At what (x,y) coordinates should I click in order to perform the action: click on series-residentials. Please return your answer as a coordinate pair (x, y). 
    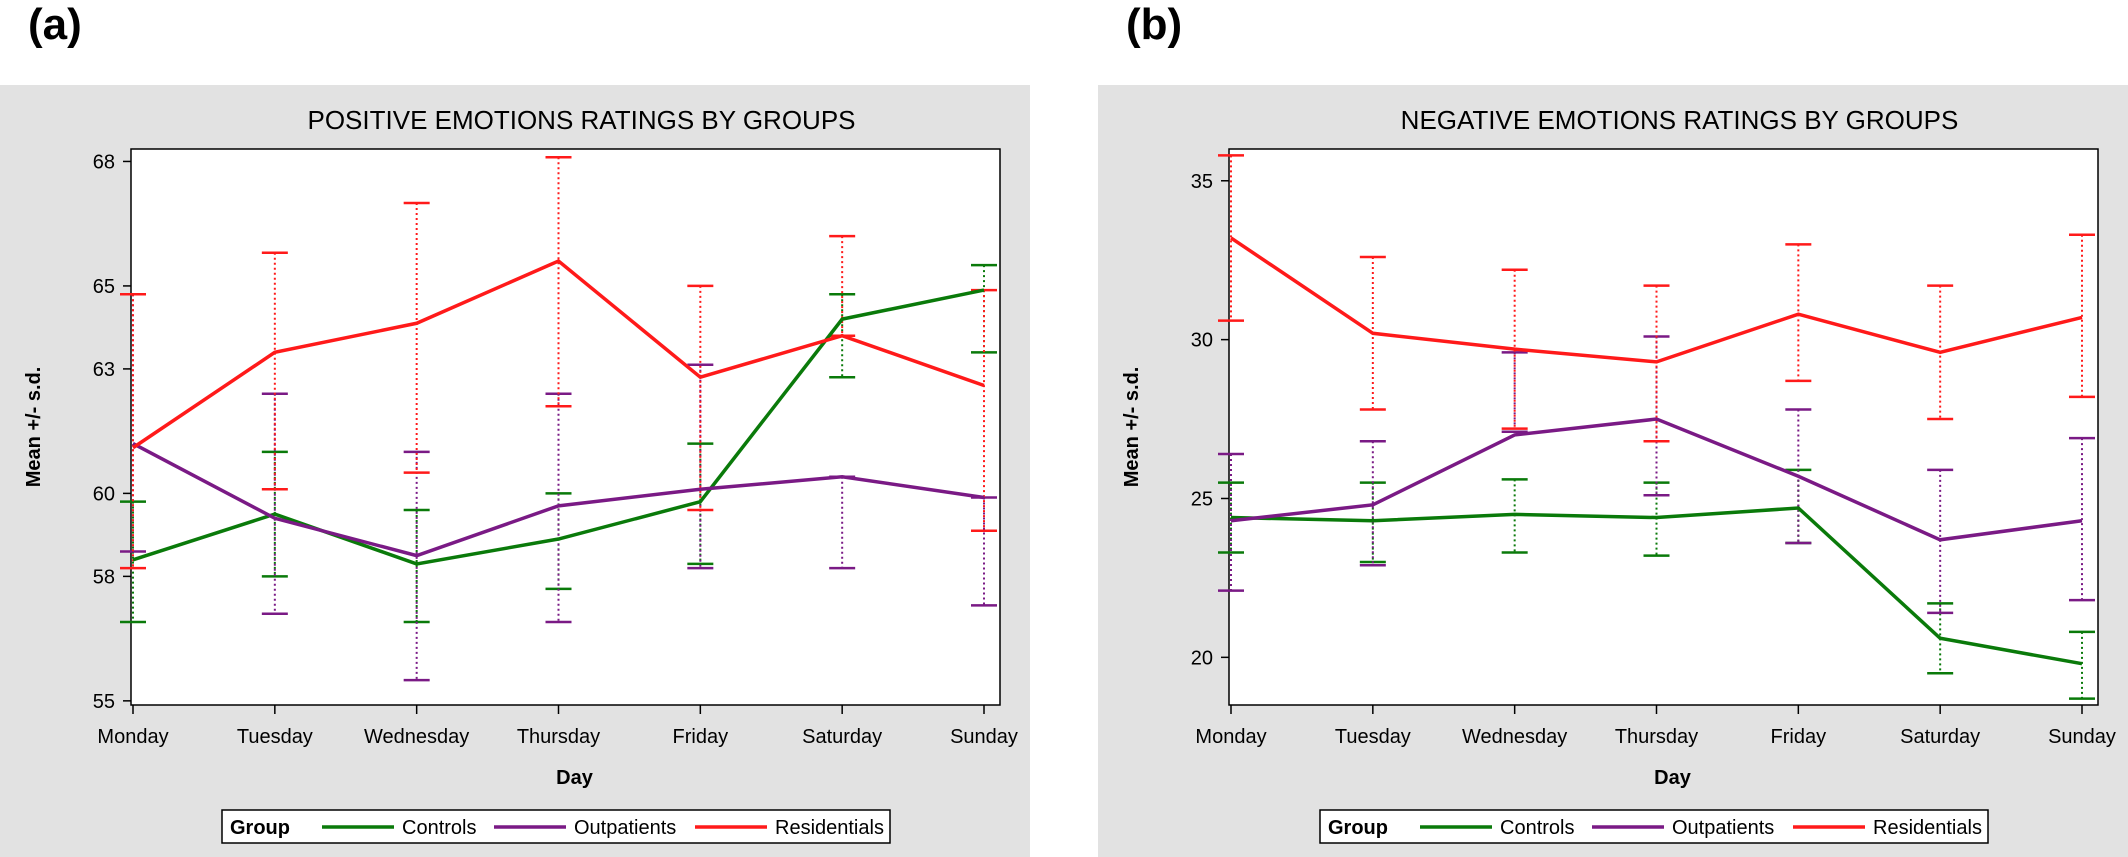
    Looking at the image, I should click on (1656, 298).